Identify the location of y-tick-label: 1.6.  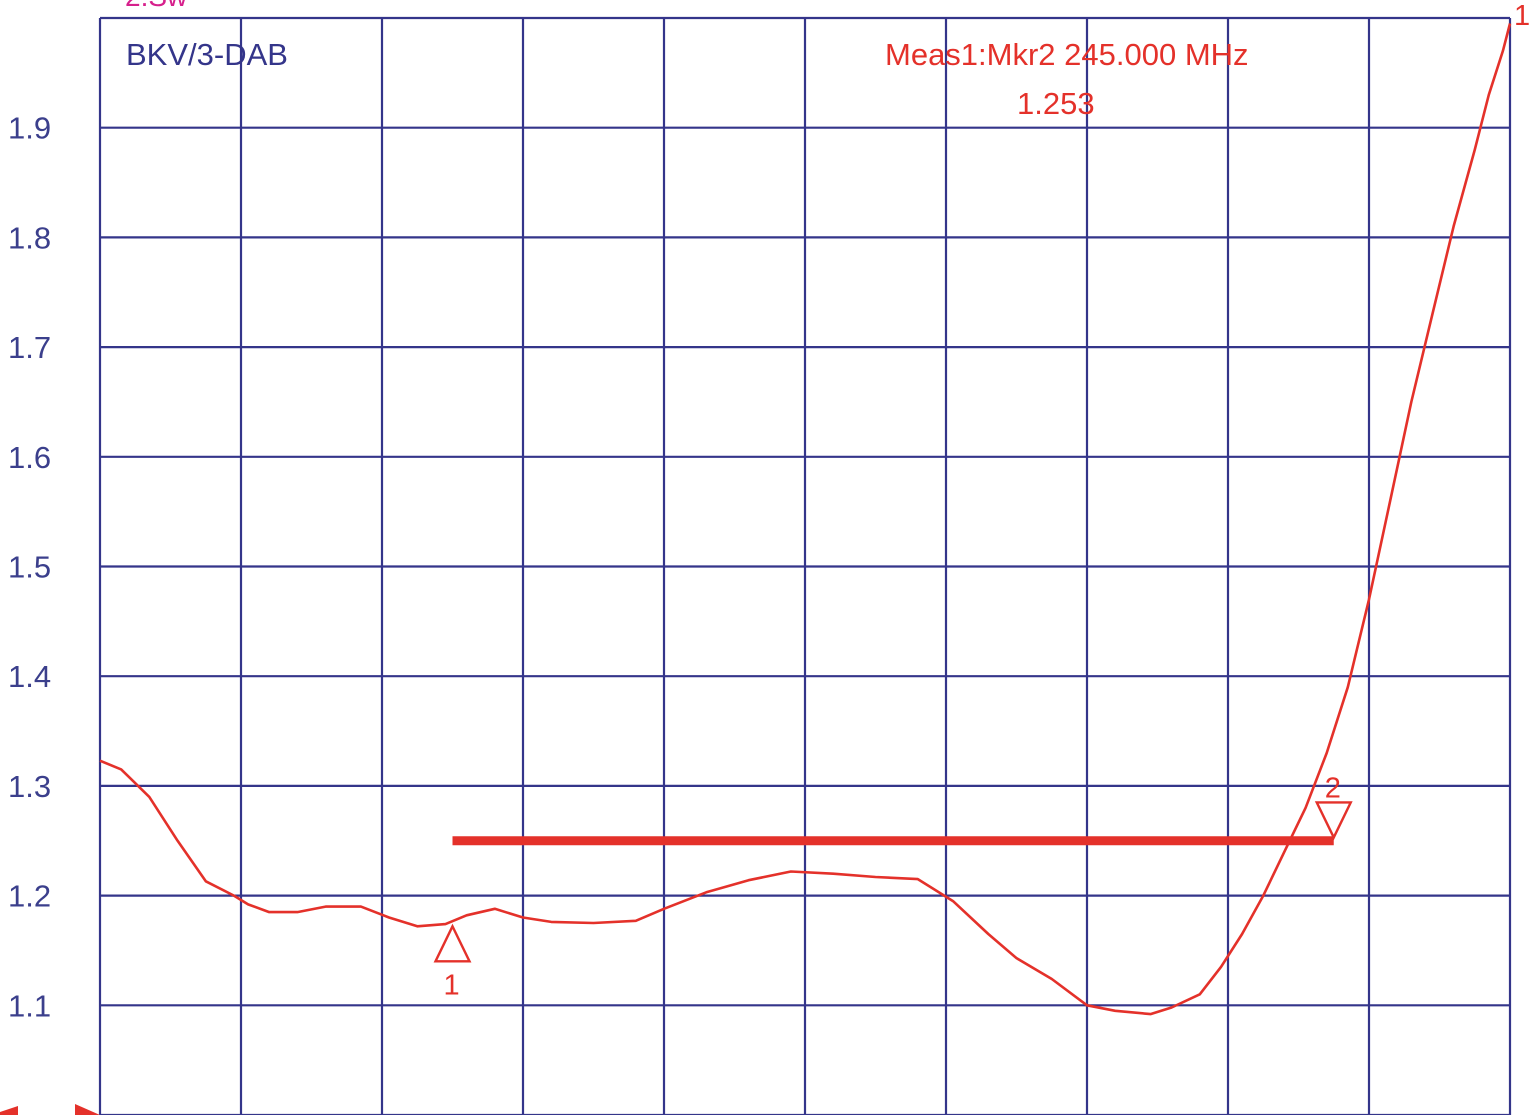
(29, 457).